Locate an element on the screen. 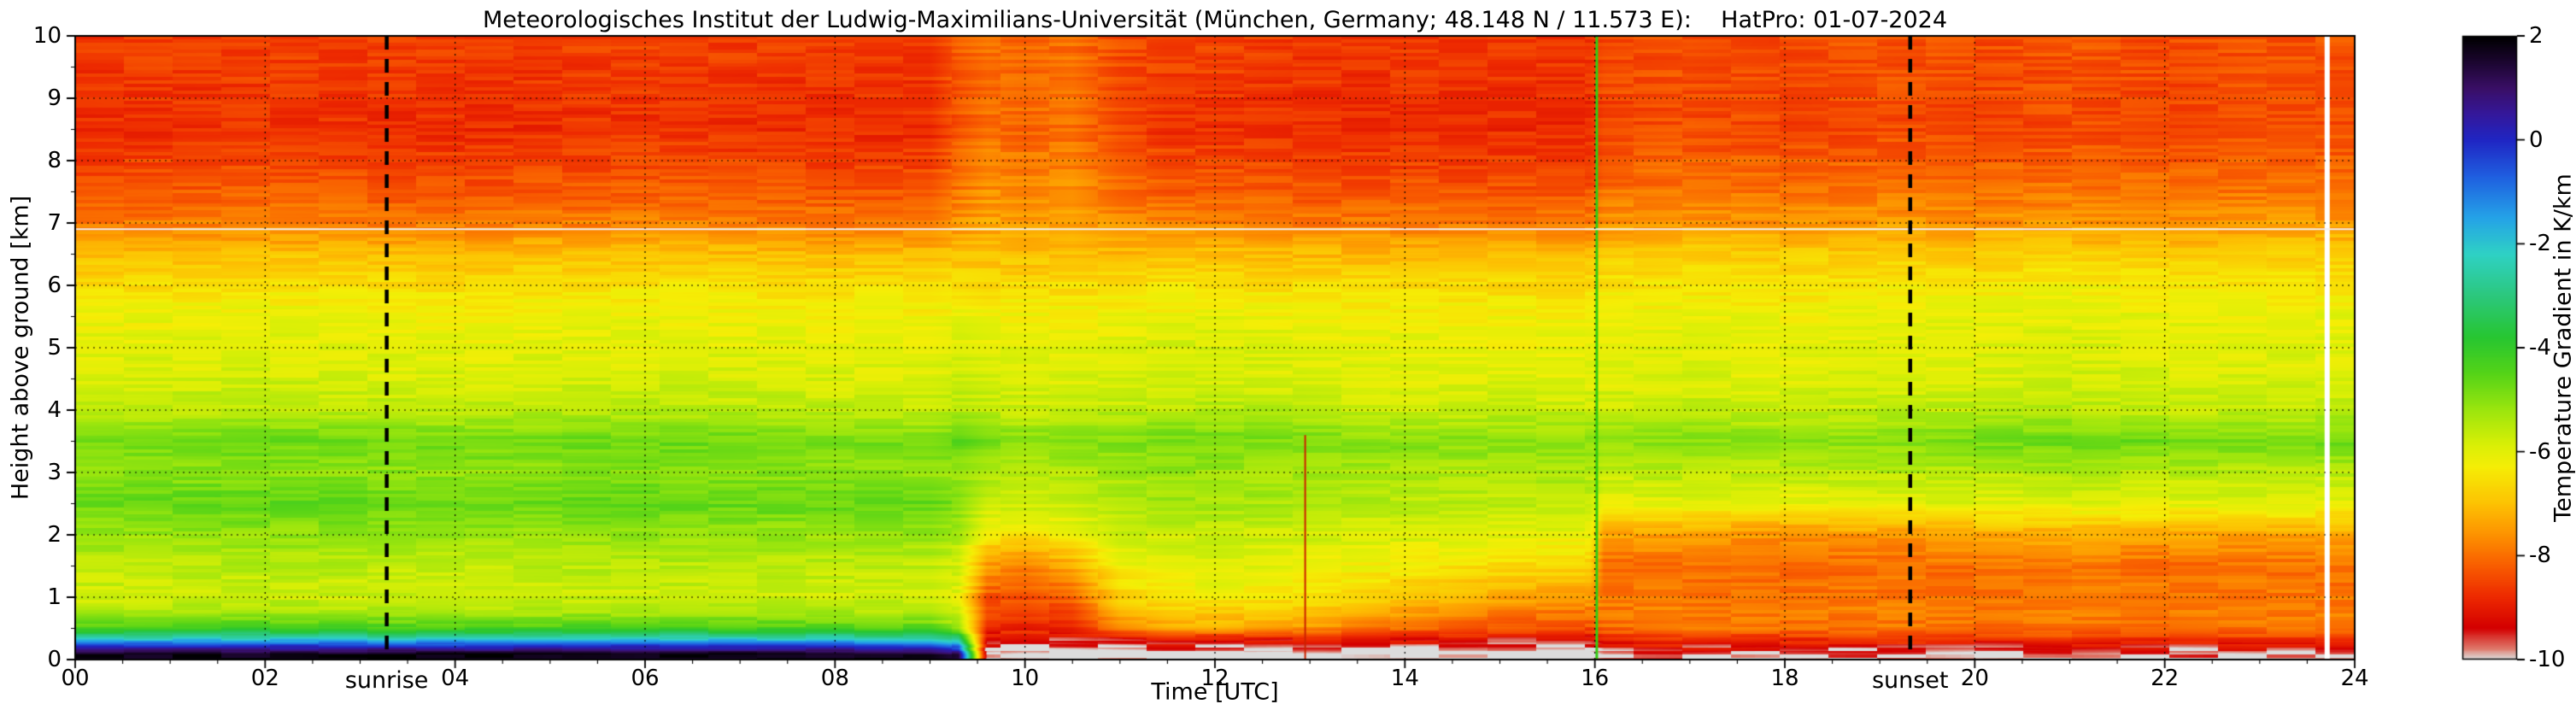  x-tick-label-24: 24 is located at coordinates (2354, 678).